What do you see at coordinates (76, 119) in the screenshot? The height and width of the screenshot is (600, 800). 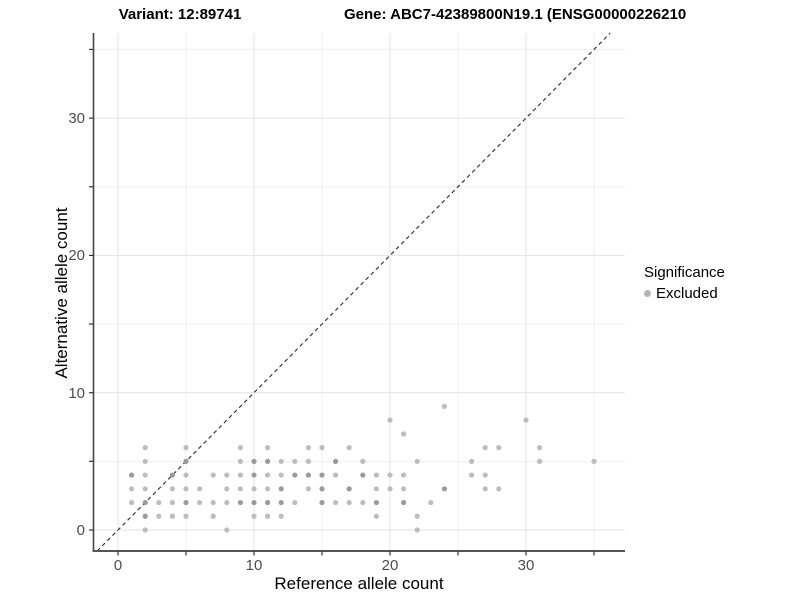 I see `y-tick-label: 30` at bounding box center [76, 119].